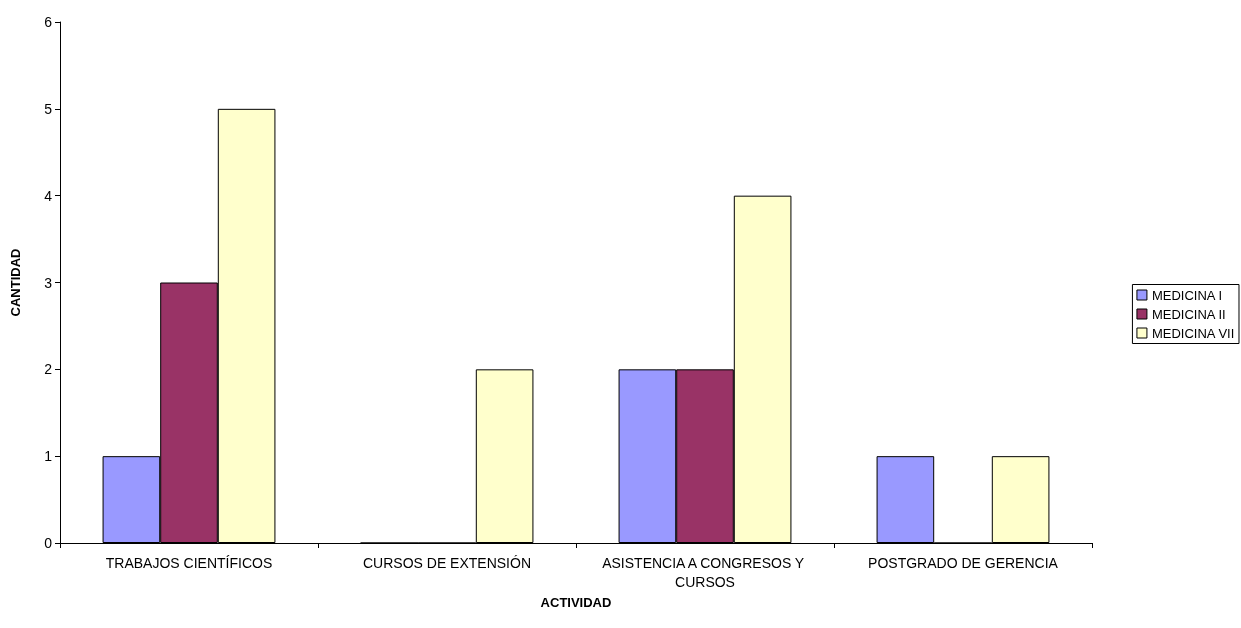 Image resolution: width=1241 pixels, height=628 pixels. Describe the element at coordinates (447, 562) in the screenshot. I see `x-tick-label: CURSOS DE EXTENSIÓN` at that location.